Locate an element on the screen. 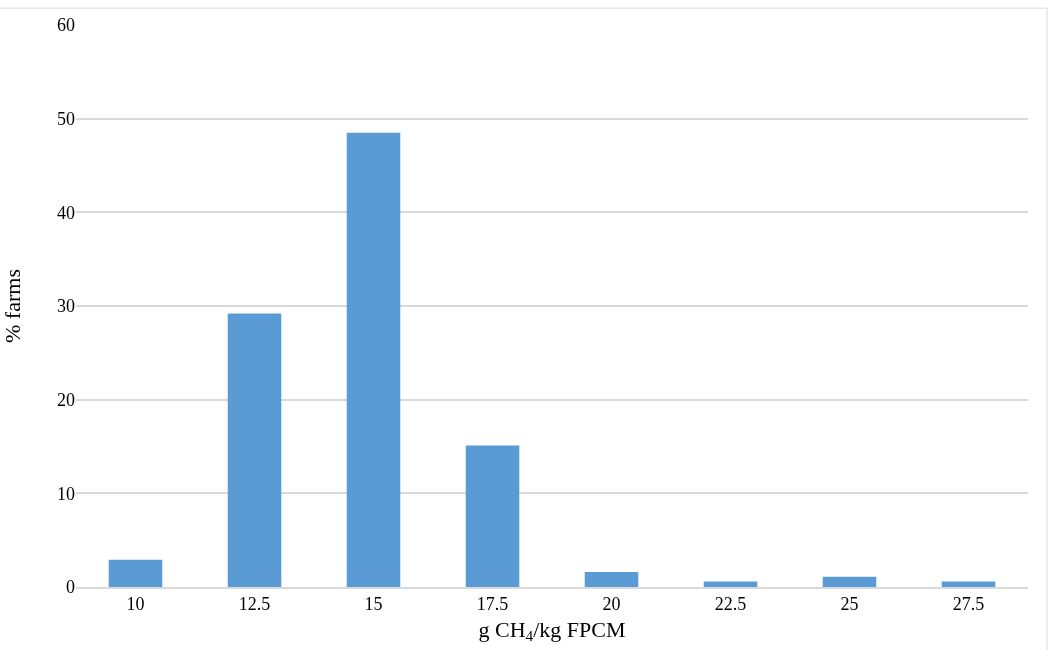 The width and height of the screenshot is (1053, 650). y-tick-label: 30 is located at coordinates (66, 306).